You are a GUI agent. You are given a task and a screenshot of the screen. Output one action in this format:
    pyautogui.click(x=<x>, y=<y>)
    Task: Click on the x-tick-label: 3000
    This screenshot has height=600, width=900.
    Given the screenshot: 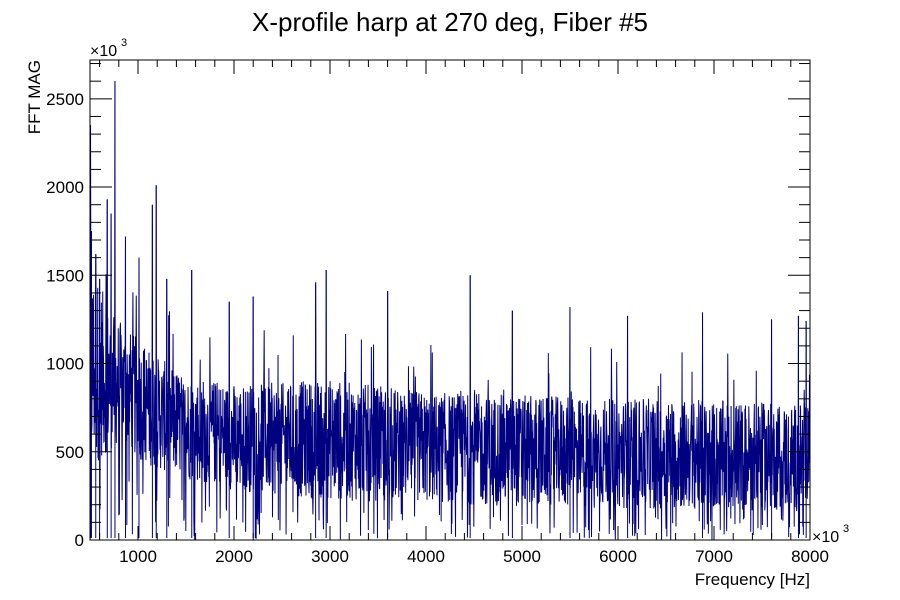 What is the action you would take?
    pyautogui.click(x=330, y=556)
    